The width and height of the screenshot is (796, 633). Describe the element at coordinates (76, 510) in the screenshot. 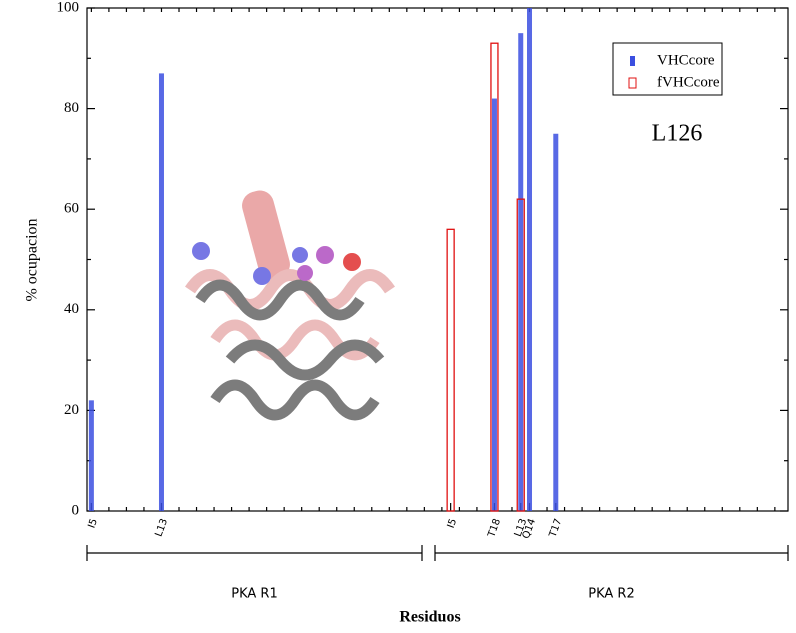

I see `y-tick-label: 0` at that location.